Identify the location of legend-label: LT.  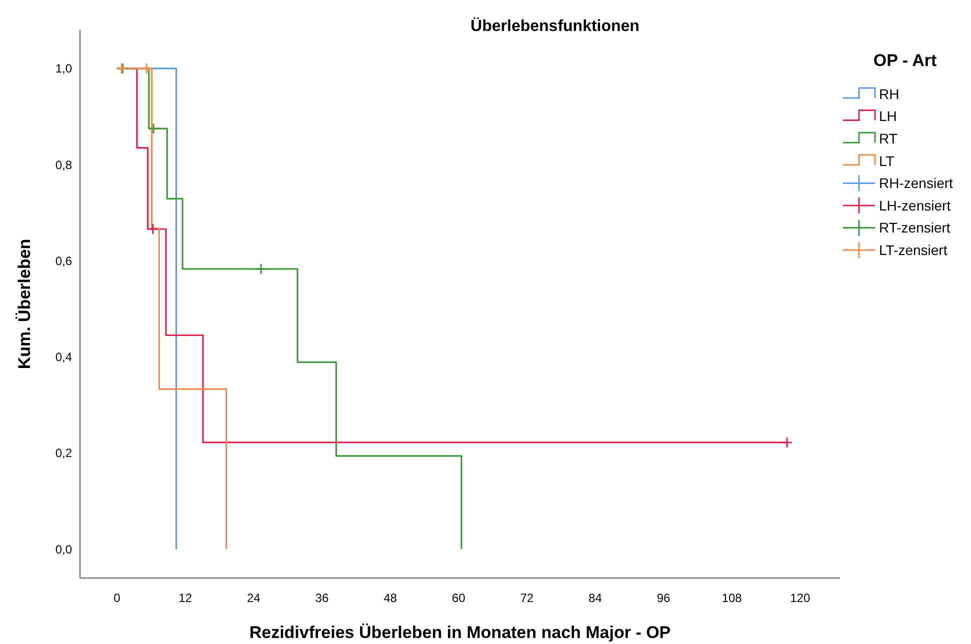
(887, 160).